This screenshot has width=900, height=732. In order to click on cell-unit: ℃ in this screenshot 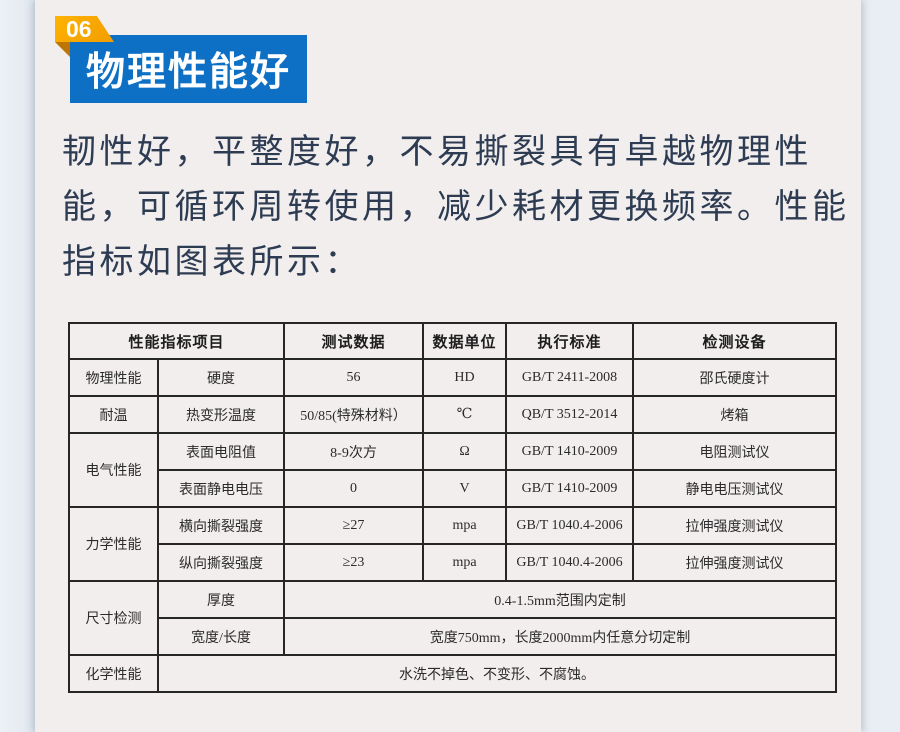, I will do `click(465, 414)`.